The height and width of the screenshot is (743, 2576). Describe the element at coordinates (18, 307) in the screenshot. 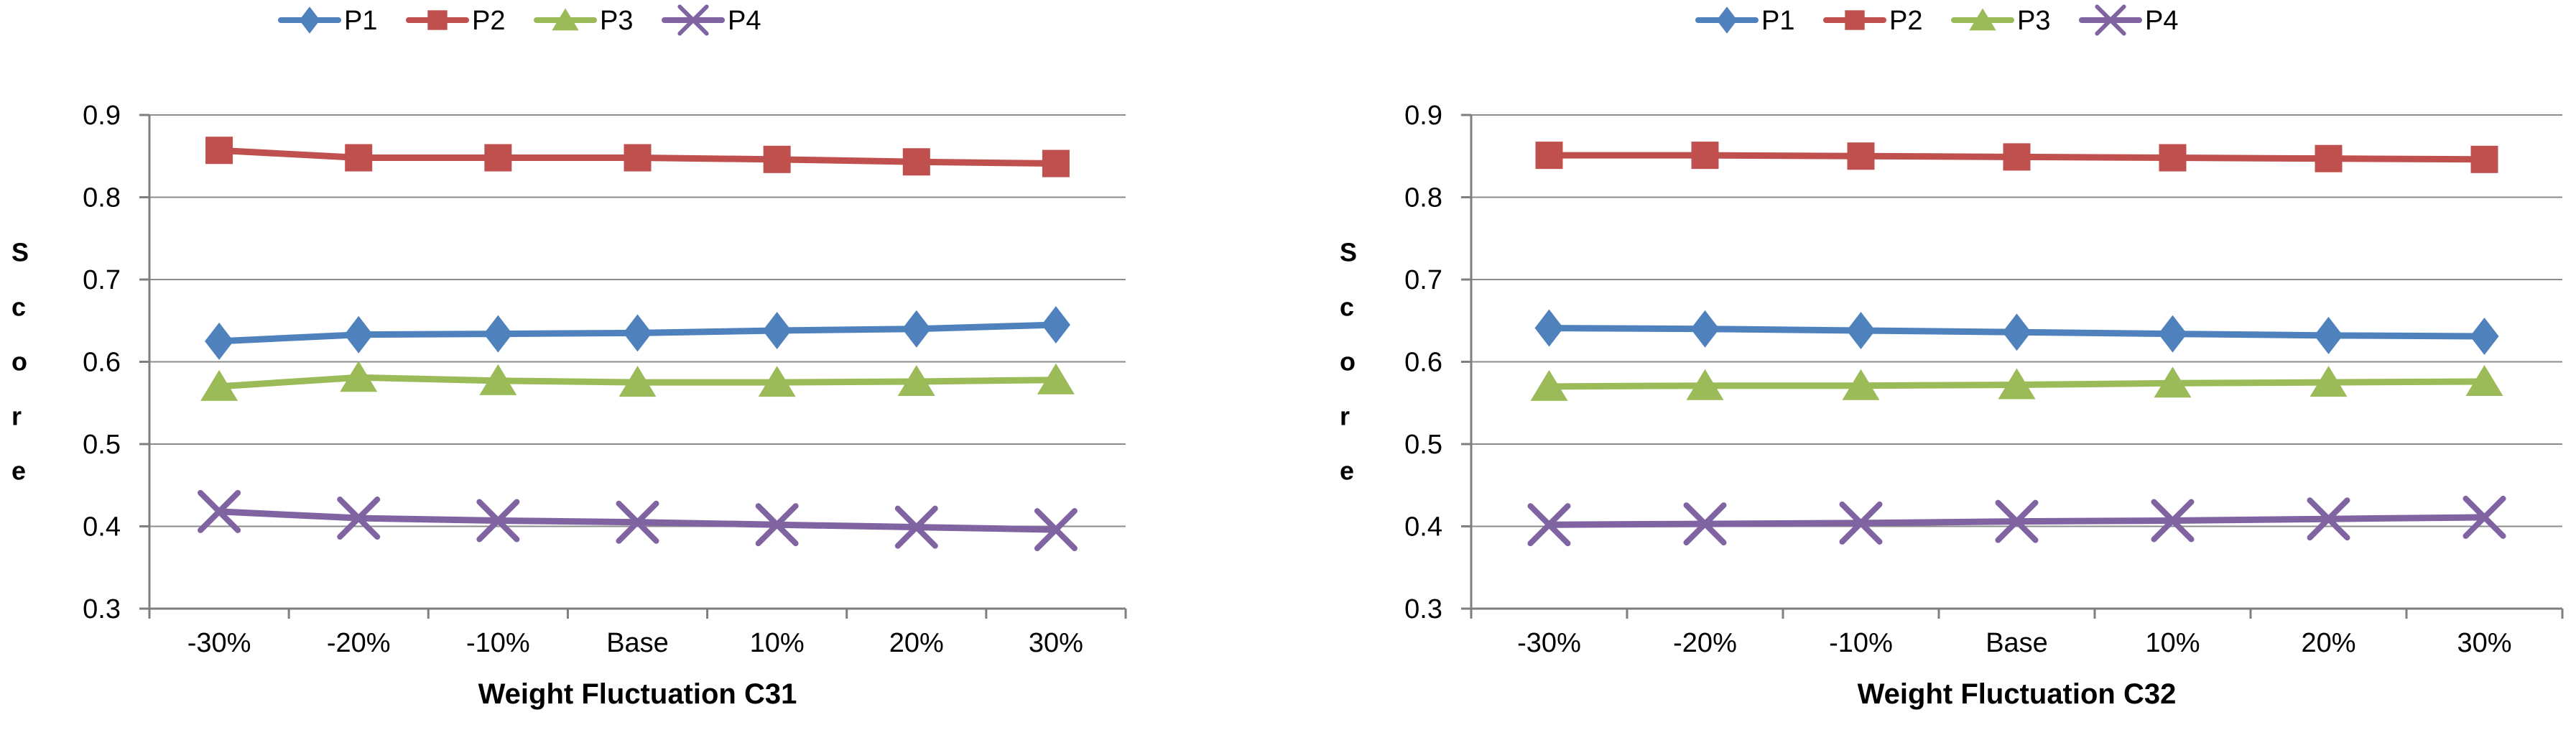

I see `y-axis-title-letter-c: c` at that location.